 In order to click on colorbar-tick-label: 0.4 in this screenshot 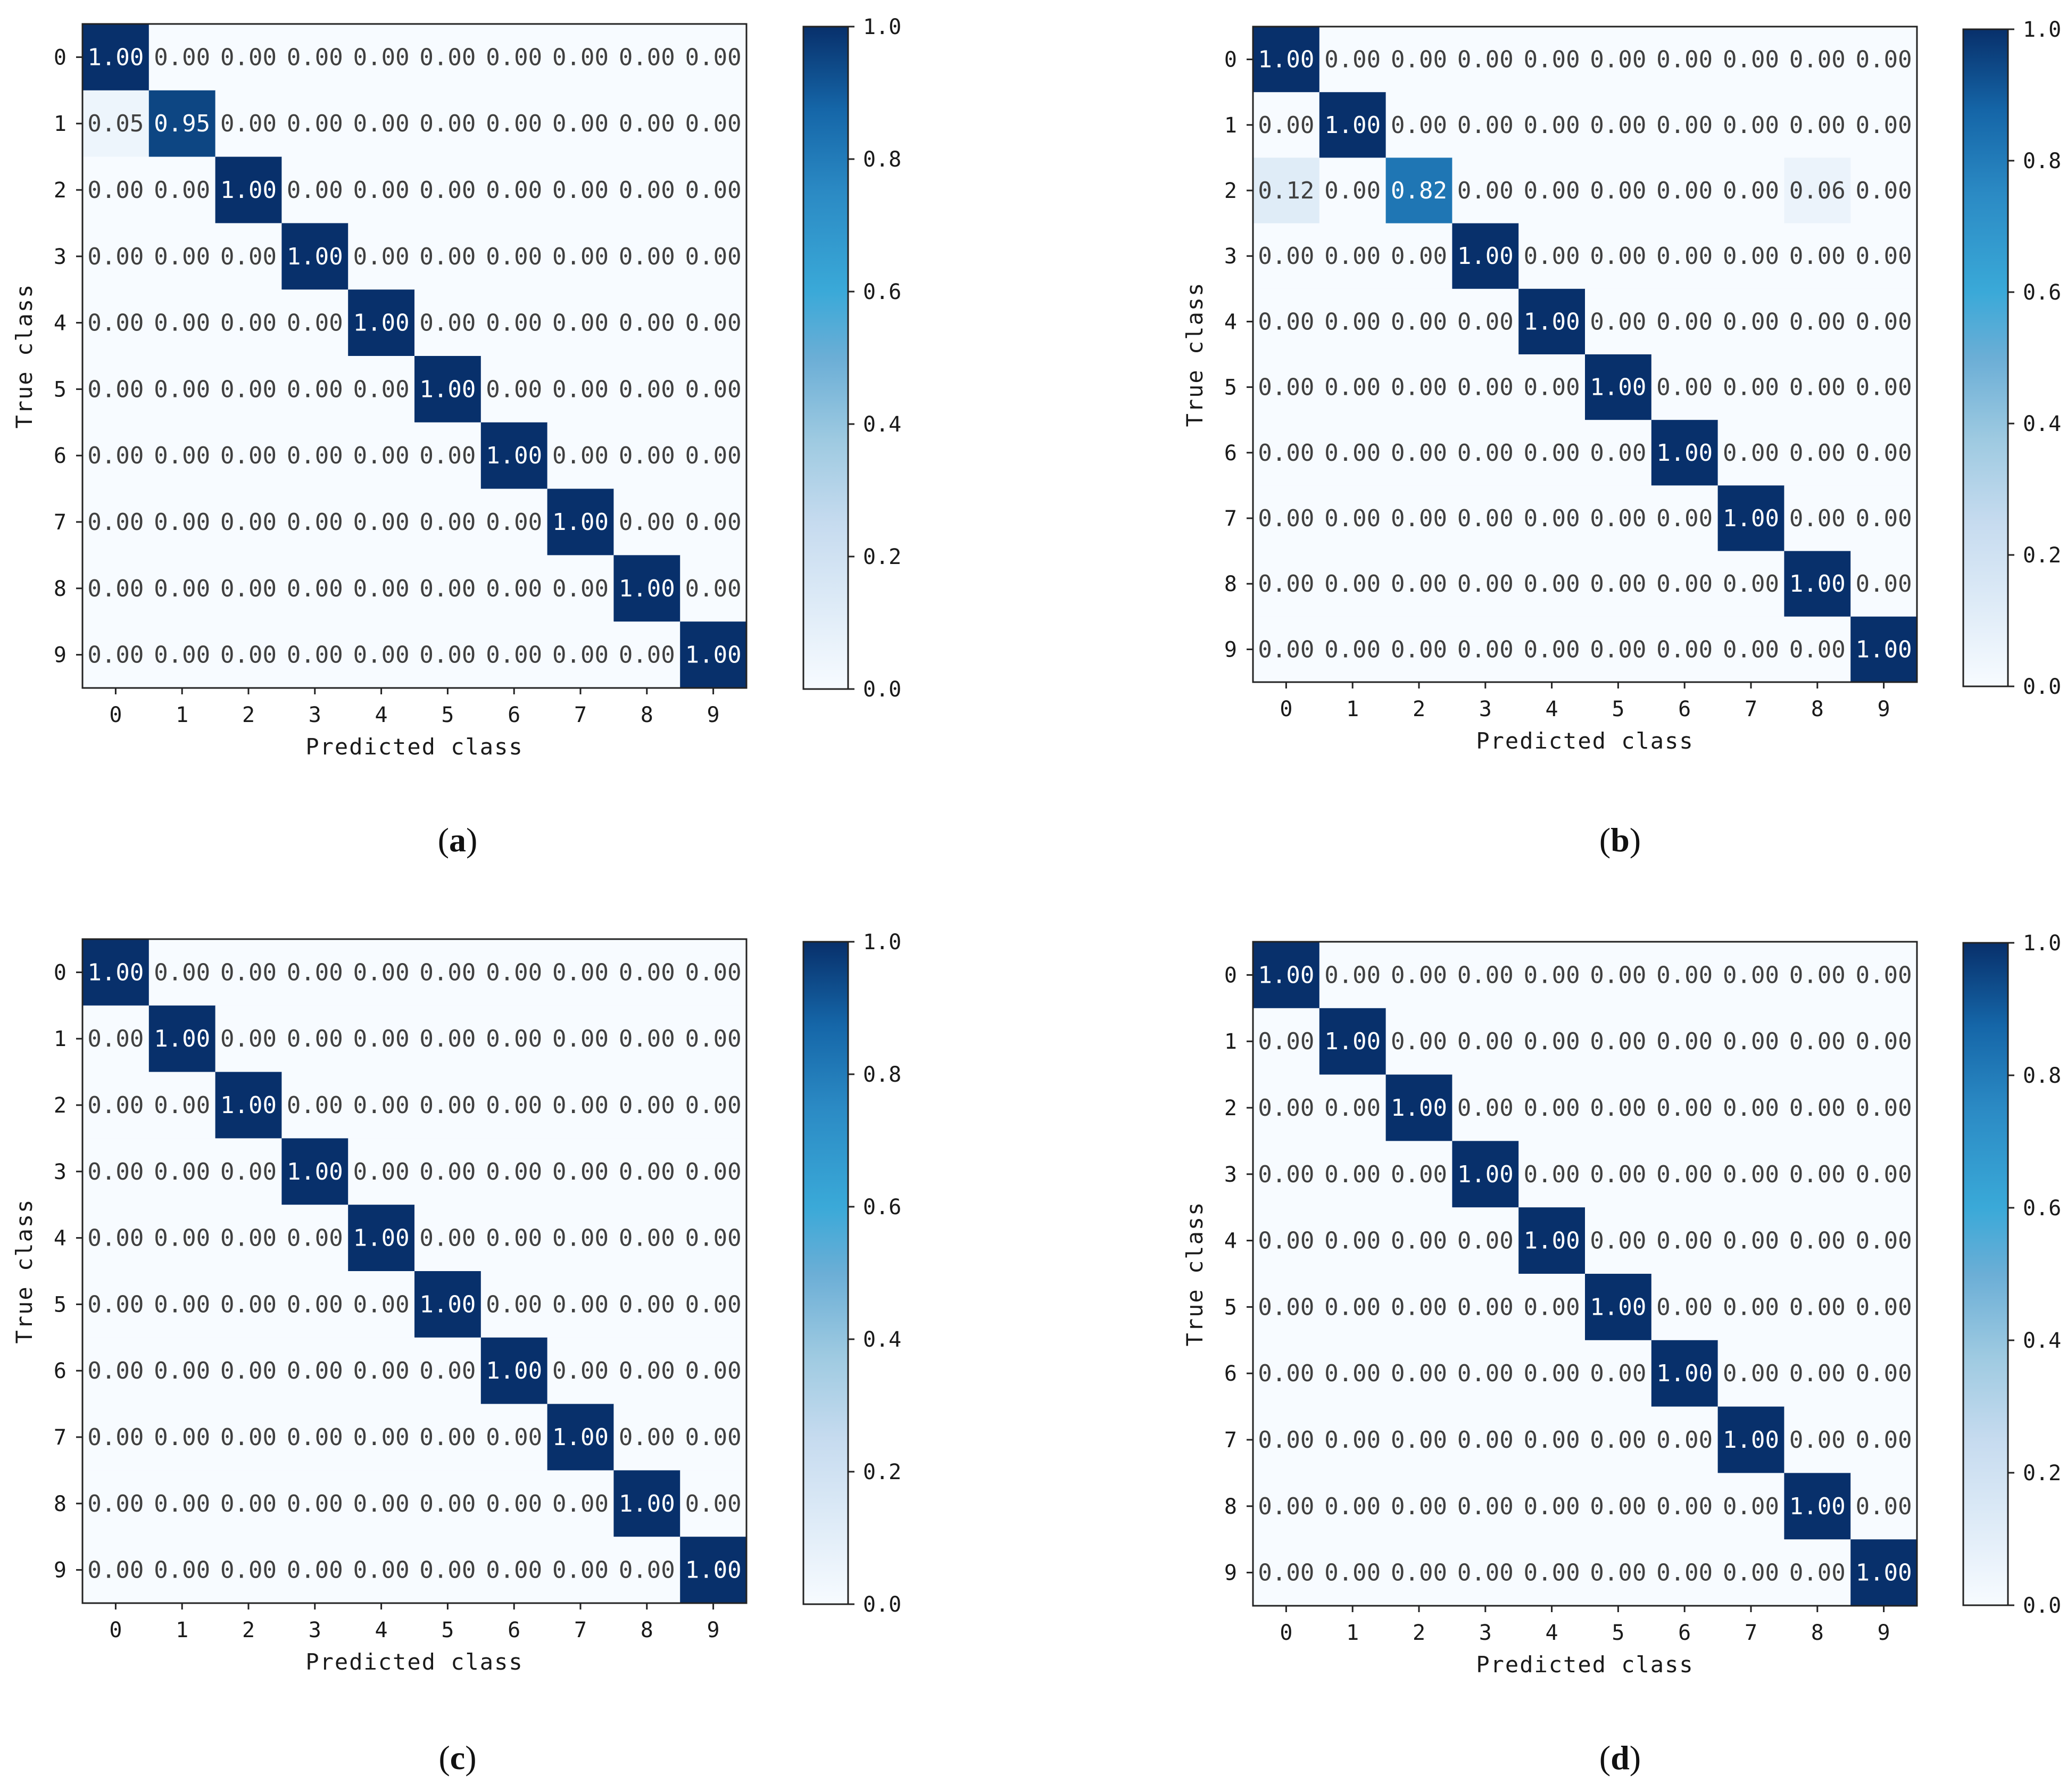, I will do `click(882, 1340)`.